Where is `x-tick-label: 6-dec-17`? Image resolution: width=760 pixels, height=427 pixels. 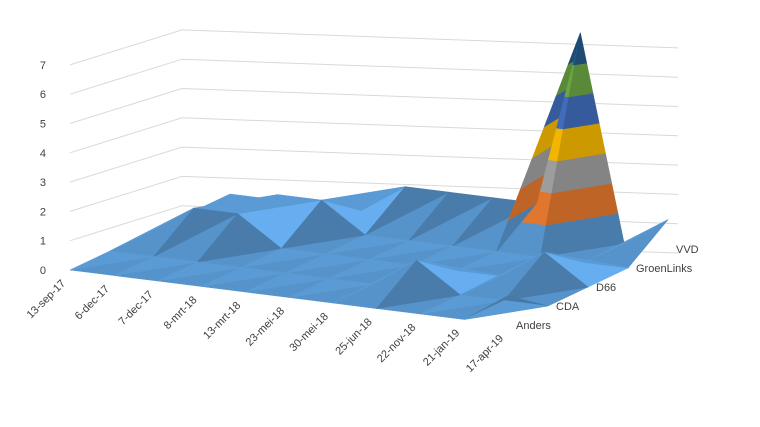
x-tick-label: 6-dec-17 is located at coordinates (92, 302).